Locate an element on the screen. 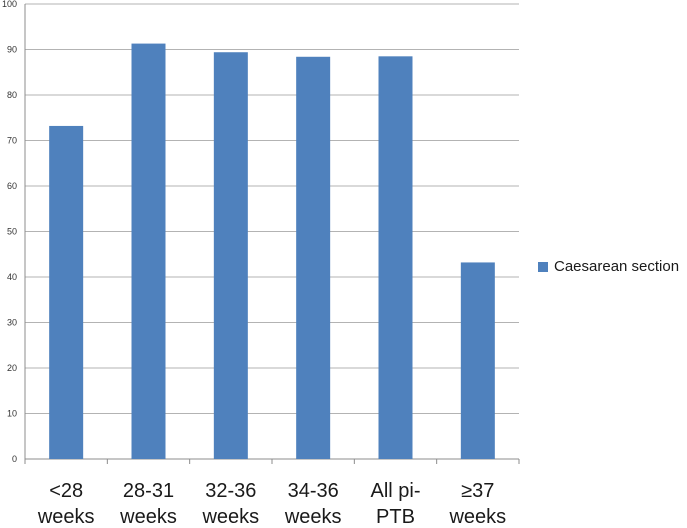 The image size is (687, 528). legend-label: Caesarean section is located at coordinates (617, 266).